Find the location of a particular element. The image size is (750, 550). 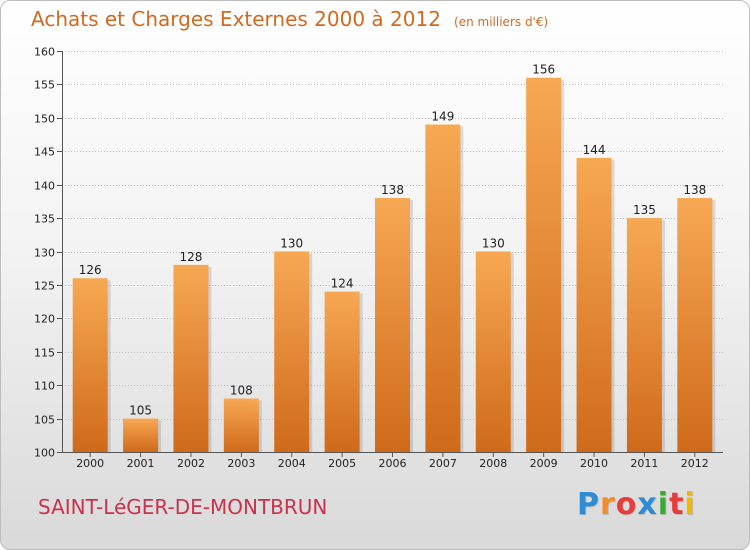

proxiti-logo: Proxiti is located at coordinates (636, 504).